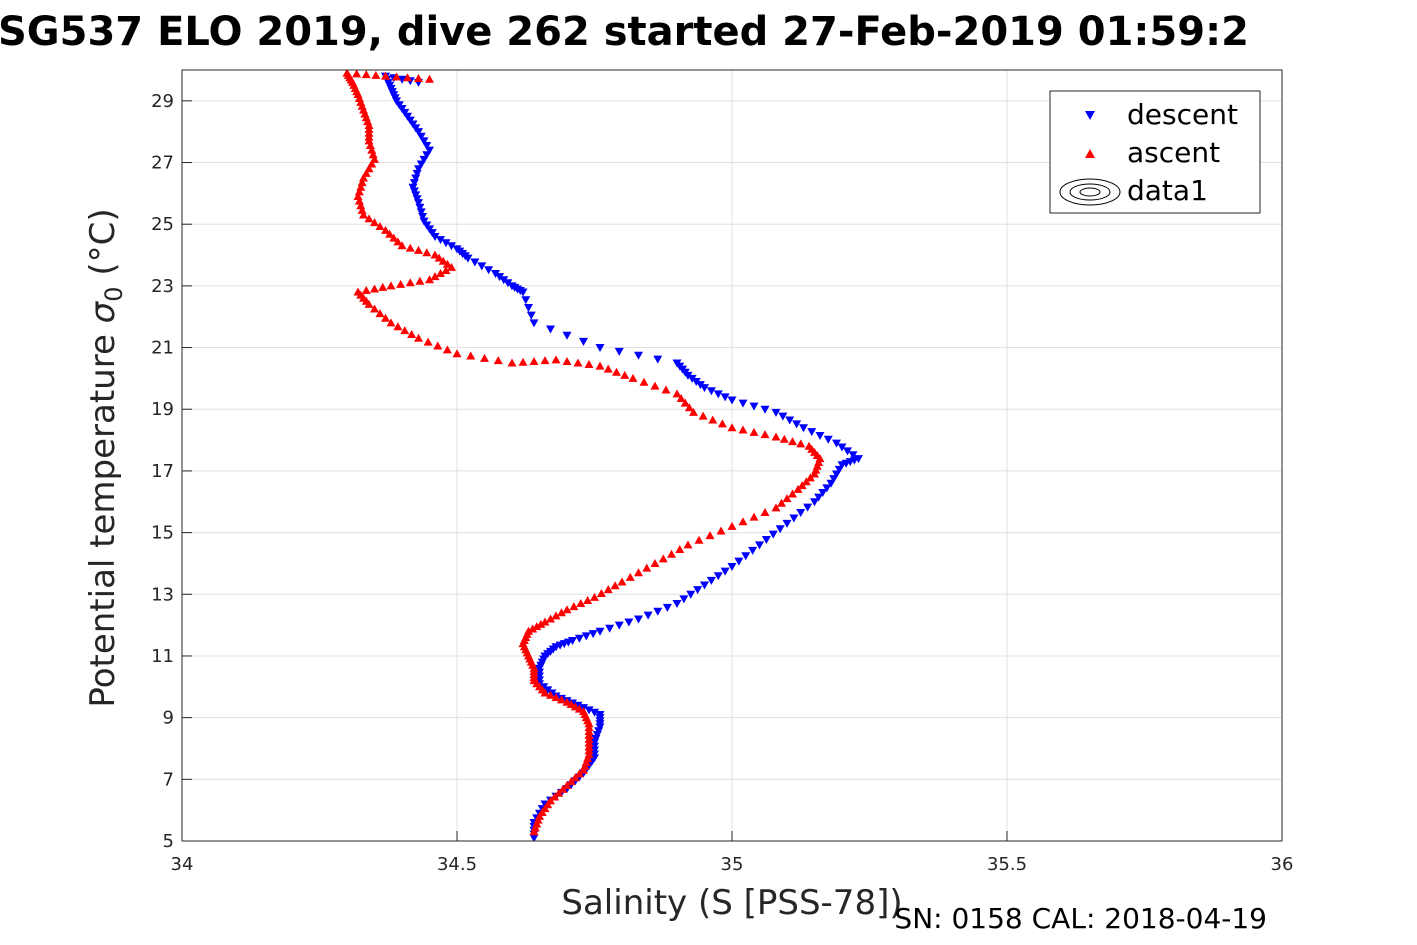 The width and height of the screenshot is (1417, 945). Describe the element at coordinates (1173, 152) in the screenshot. I see `legend-ascent-label: ascent` at that location.